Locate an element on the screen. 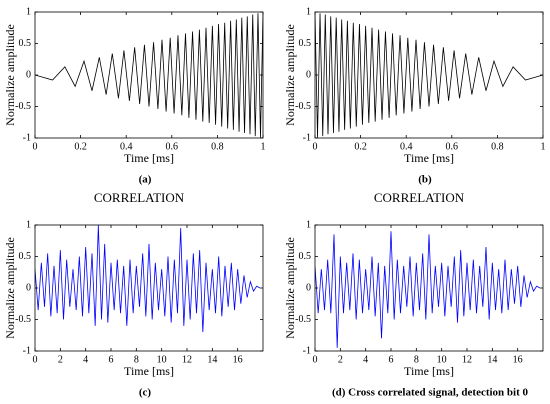 The width and height of the screenshot is (550, 404). caption: (c) is located at coordinates (145, 393).